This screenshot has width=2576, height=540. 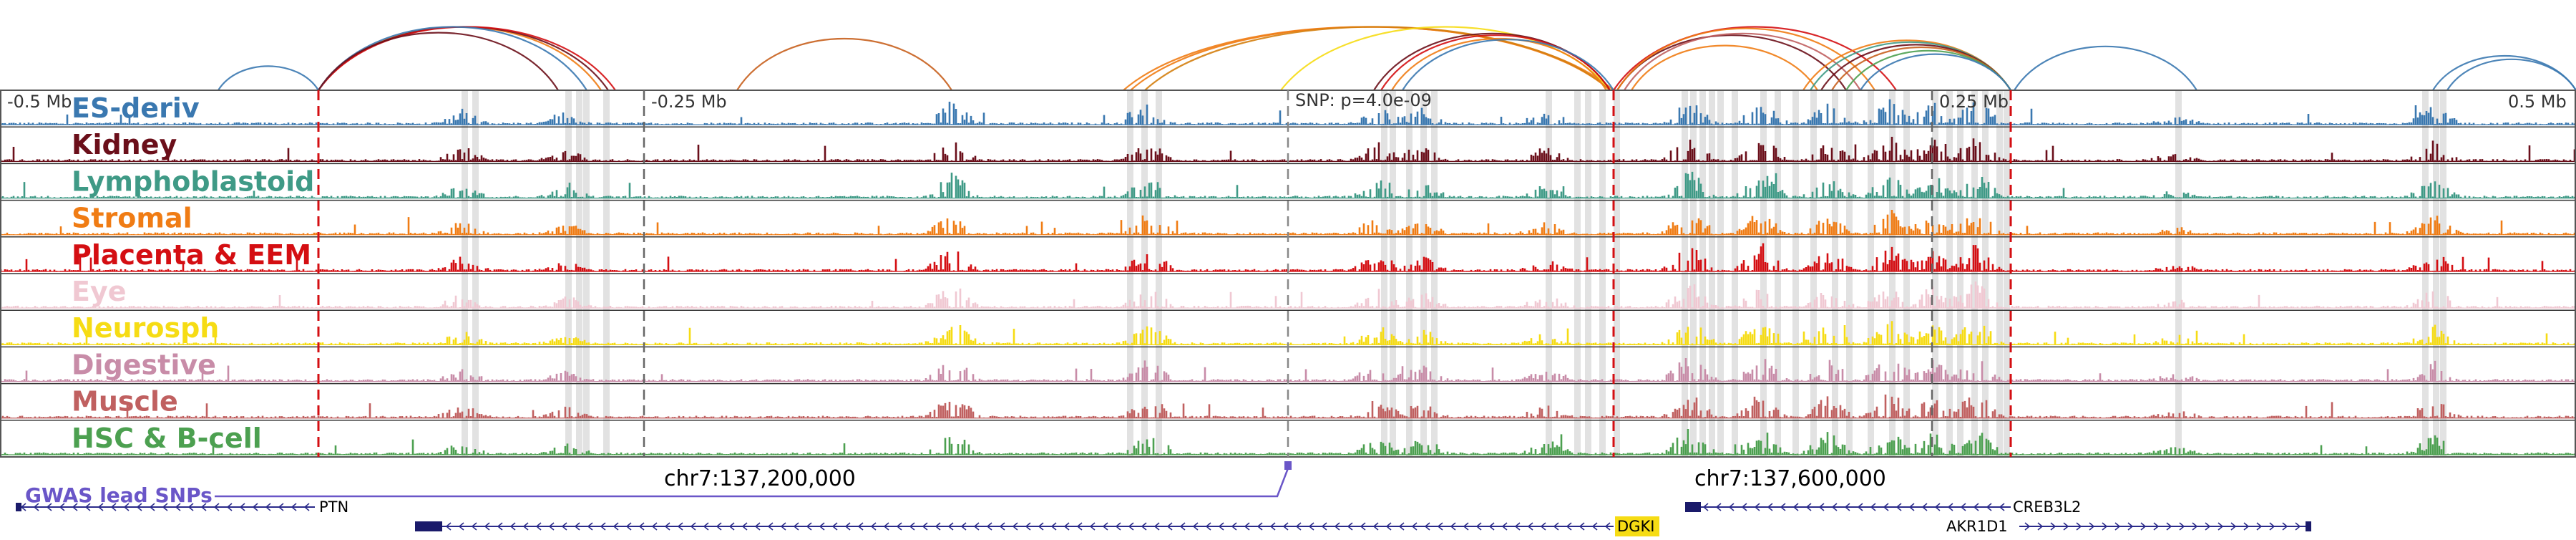 I want to click on akr1d1-gene-label: AKR1D1, so click(x=1977, y=526).